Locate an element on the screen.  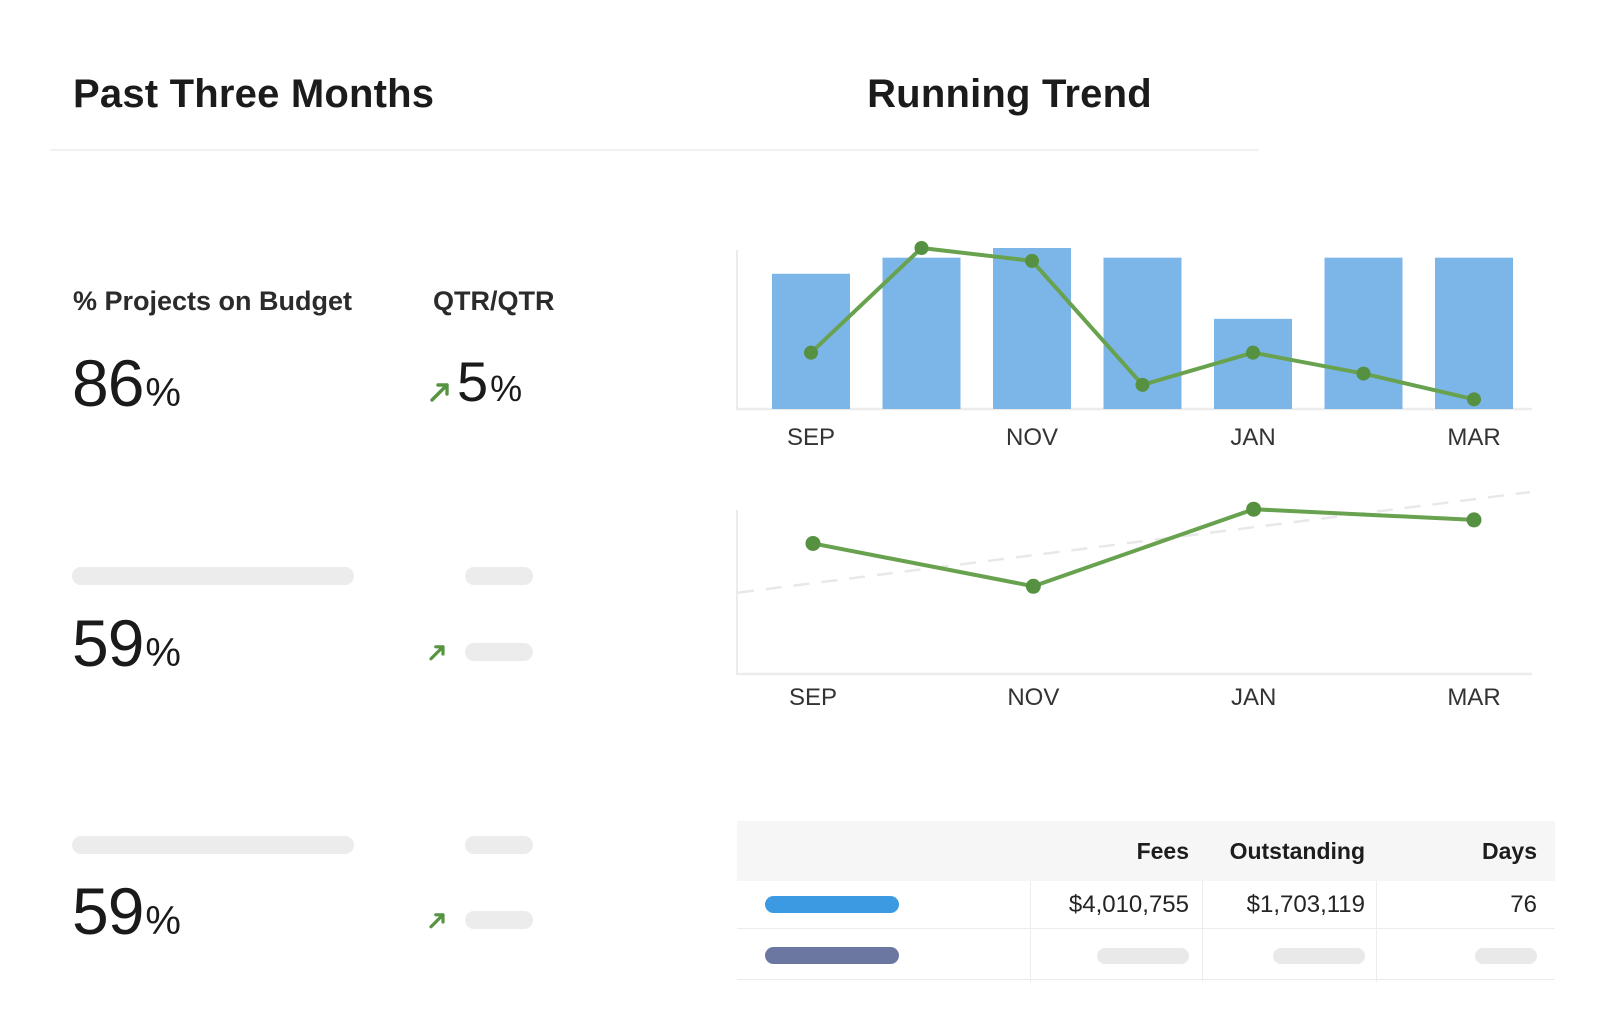
metric-number: 86 is located at coordinates (108, 383).